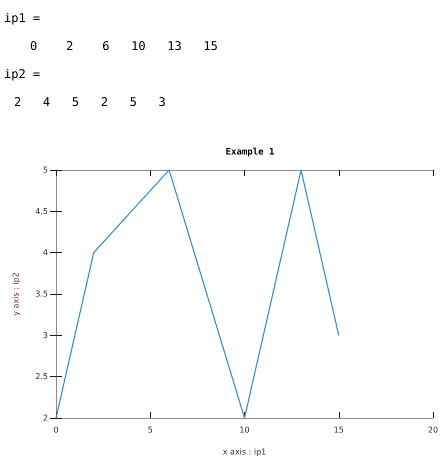 The width and height of the screenshot is (446, 468). Describe the element at coordinates (22, 74) in the screenshot. I see `text: ip2 =` at that location.